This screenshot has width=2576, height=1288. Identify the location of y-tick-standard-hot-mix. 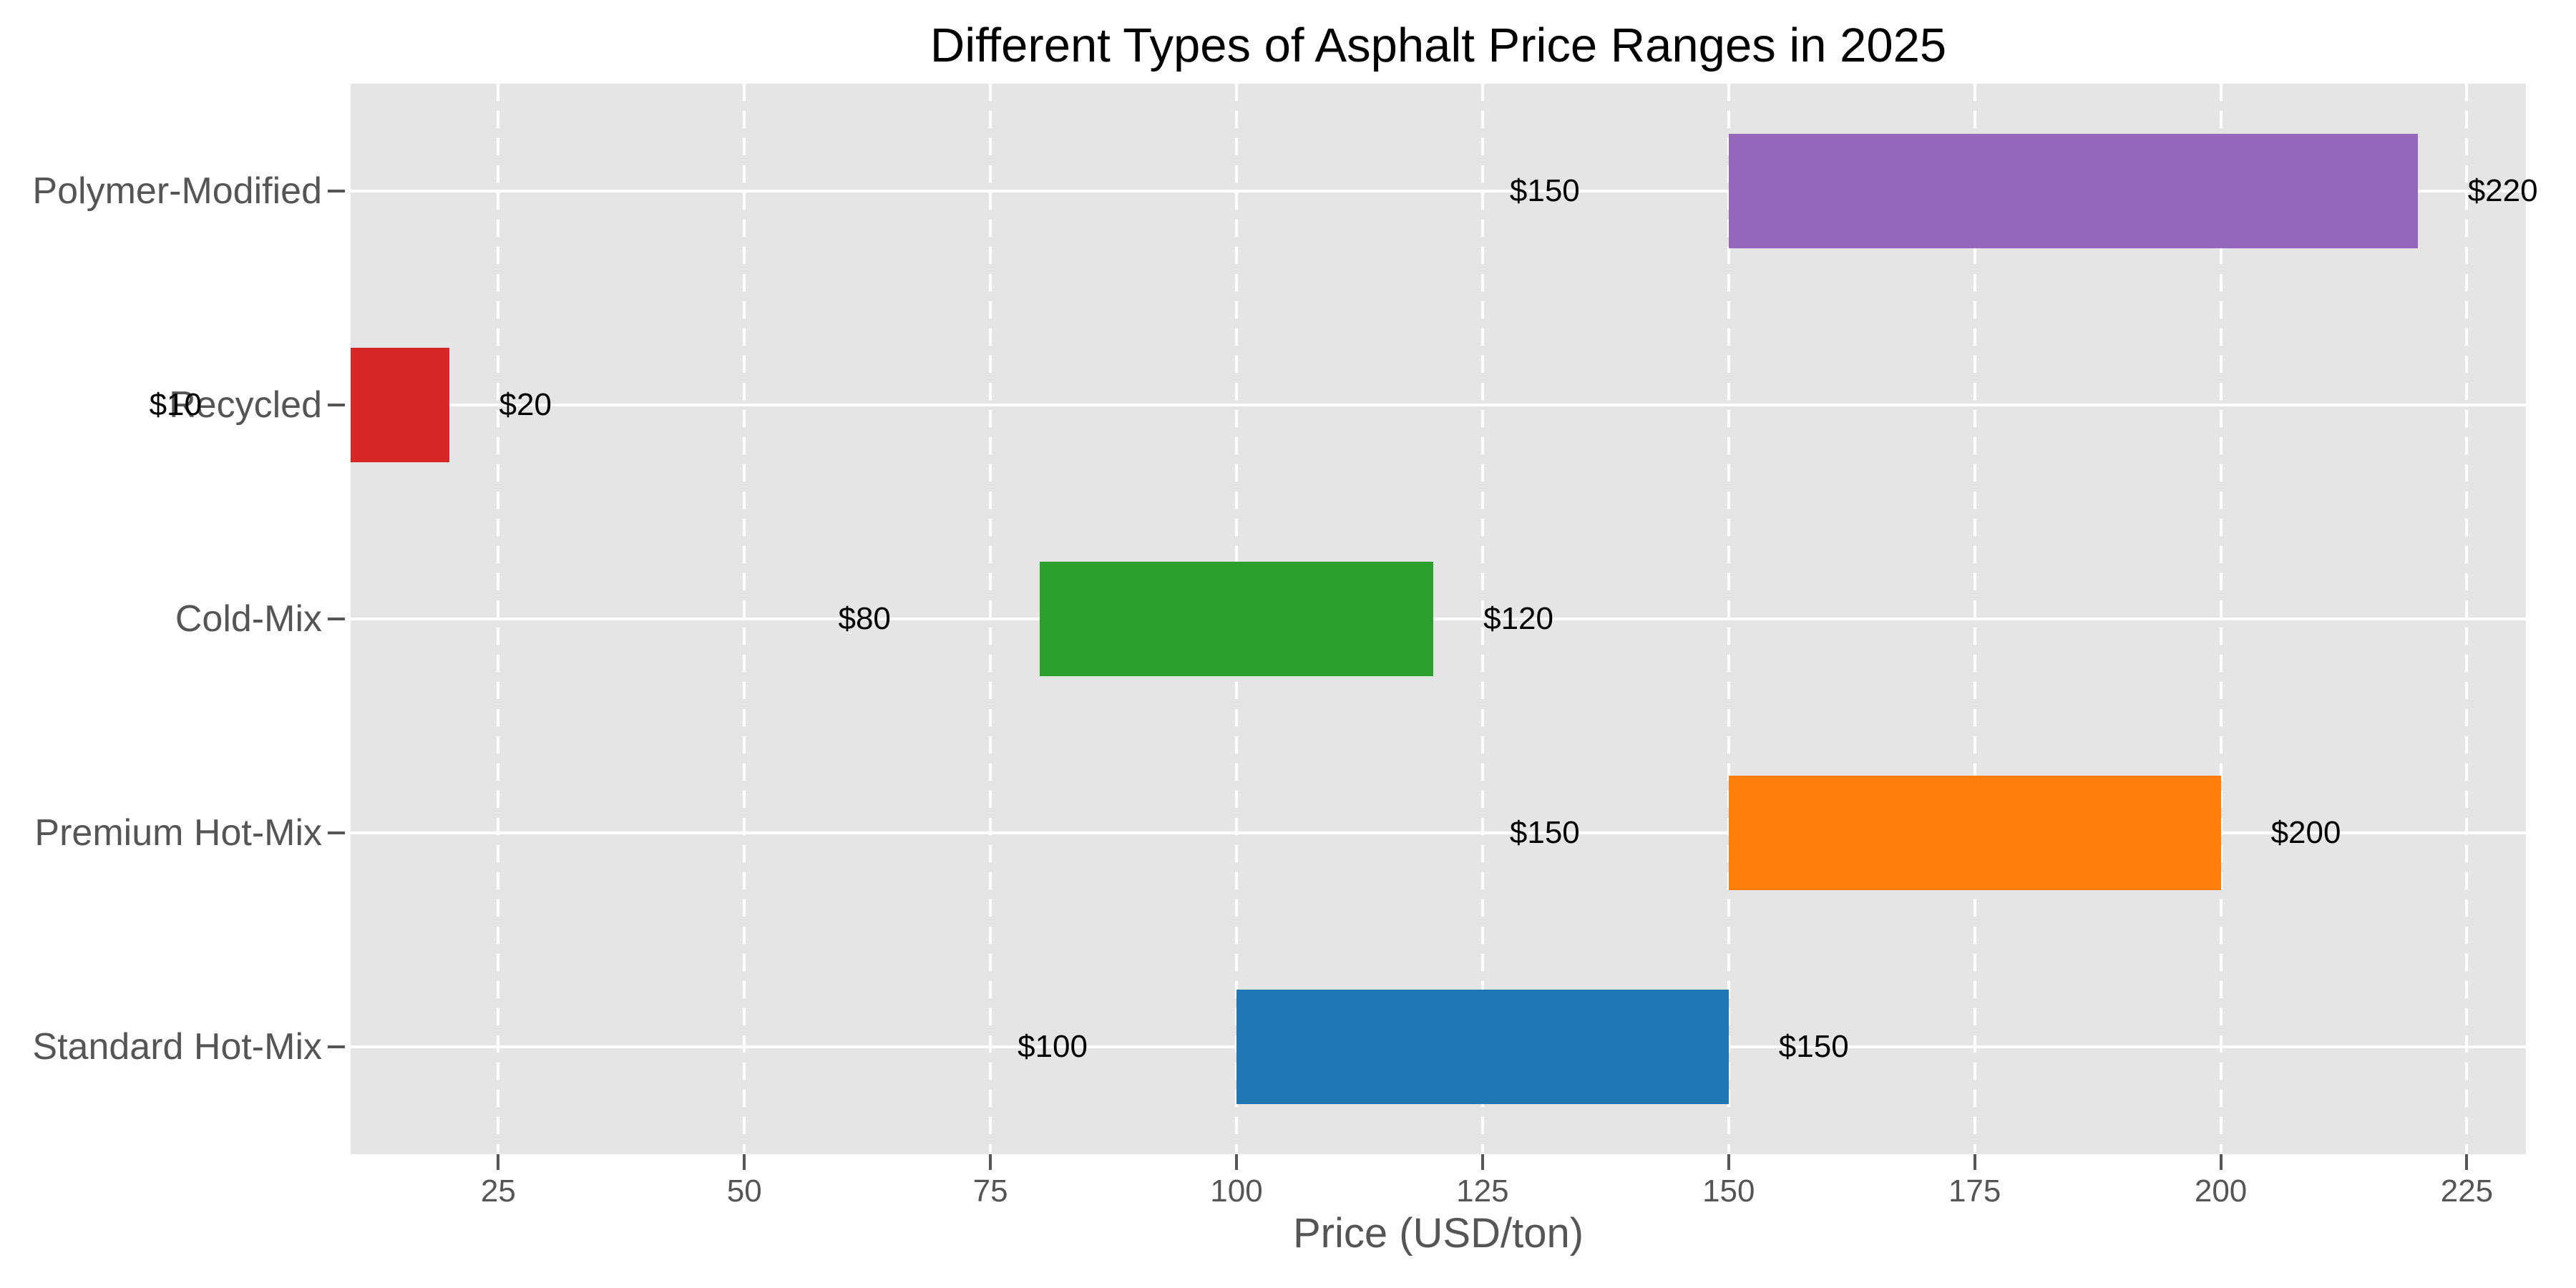
(336, 1047).